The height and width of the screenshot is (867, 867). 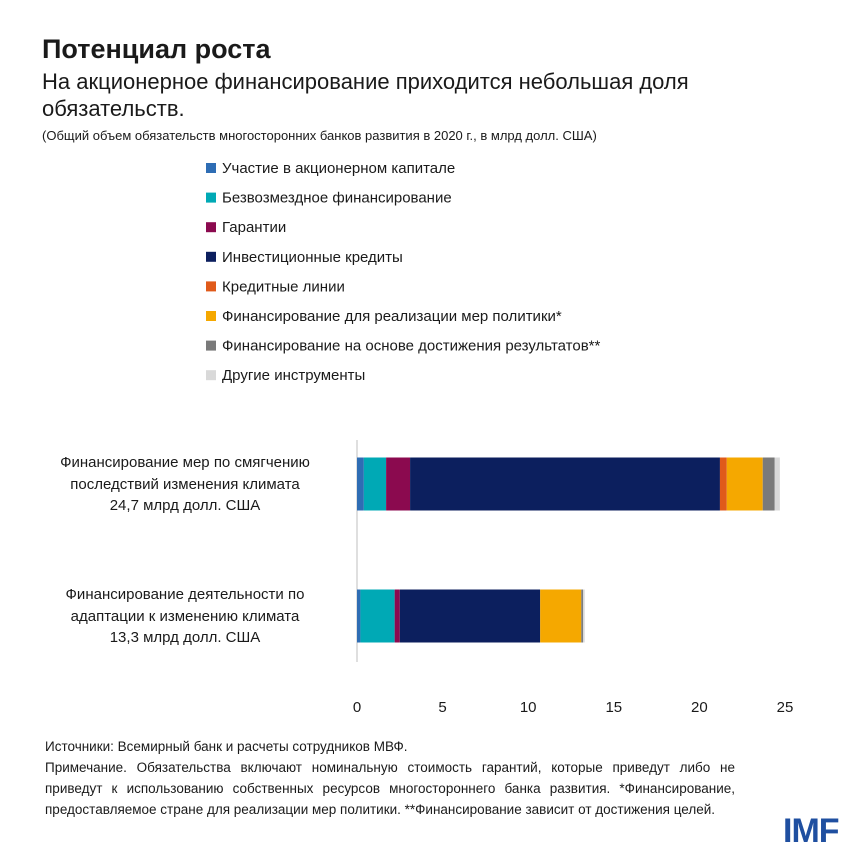 I want to click on x-tick-label: 20, so click(x=699, y=707).